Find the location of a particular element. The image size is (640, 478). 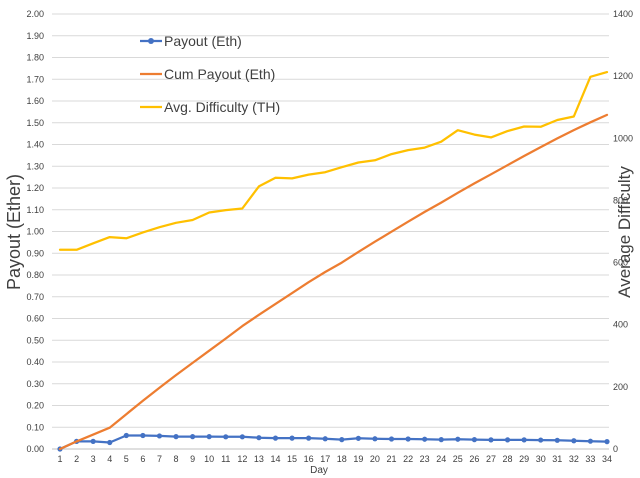

y2-tick-label: 400 is located at coordinates (620, 325).